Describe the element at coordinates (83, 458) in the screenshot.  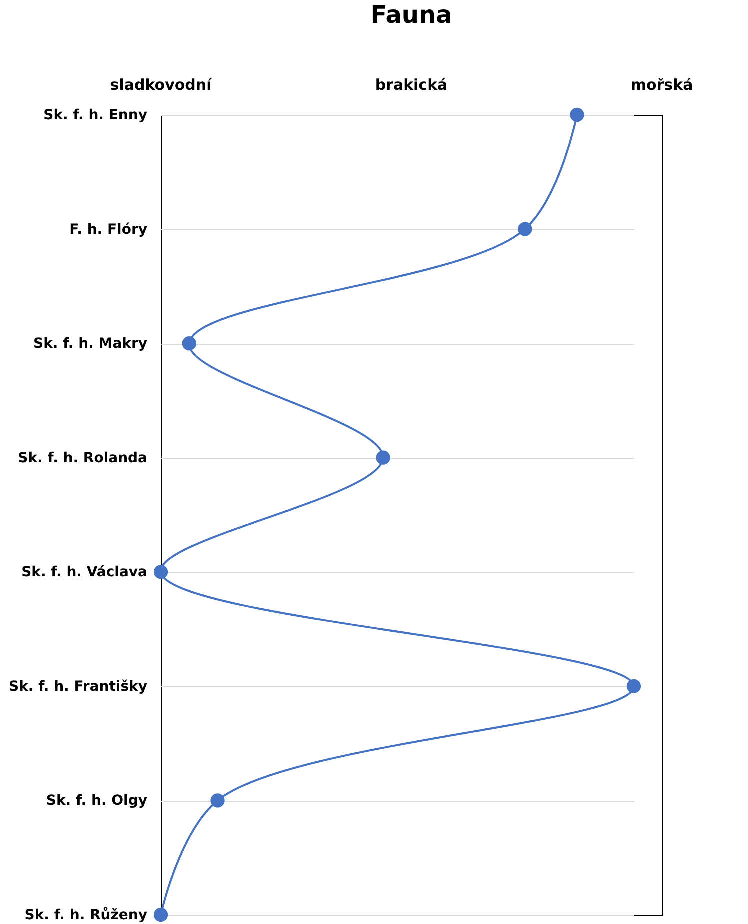
I see `y-tick-label: Sk. f. h. Rolanda` at that location.